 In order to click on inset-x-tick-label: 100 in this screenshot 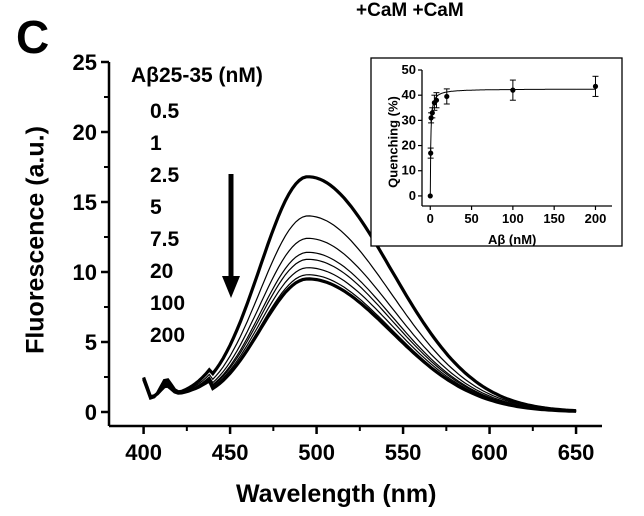, I will do `click(513, 218)`.